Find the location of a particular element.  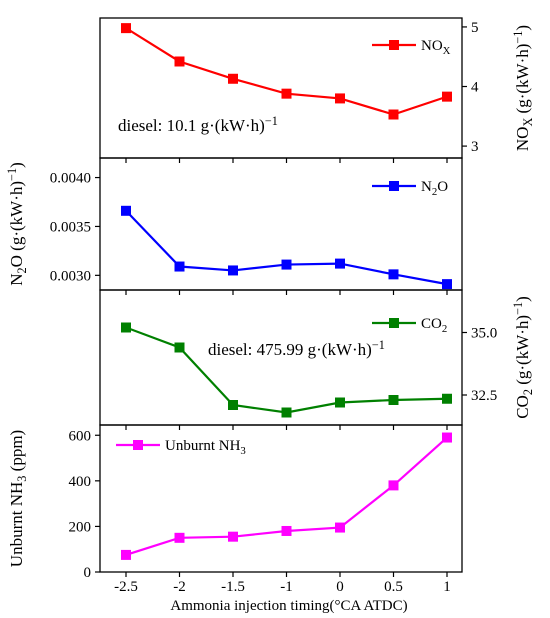

x-tick-label: -1 is located at coordinates (286, 587).